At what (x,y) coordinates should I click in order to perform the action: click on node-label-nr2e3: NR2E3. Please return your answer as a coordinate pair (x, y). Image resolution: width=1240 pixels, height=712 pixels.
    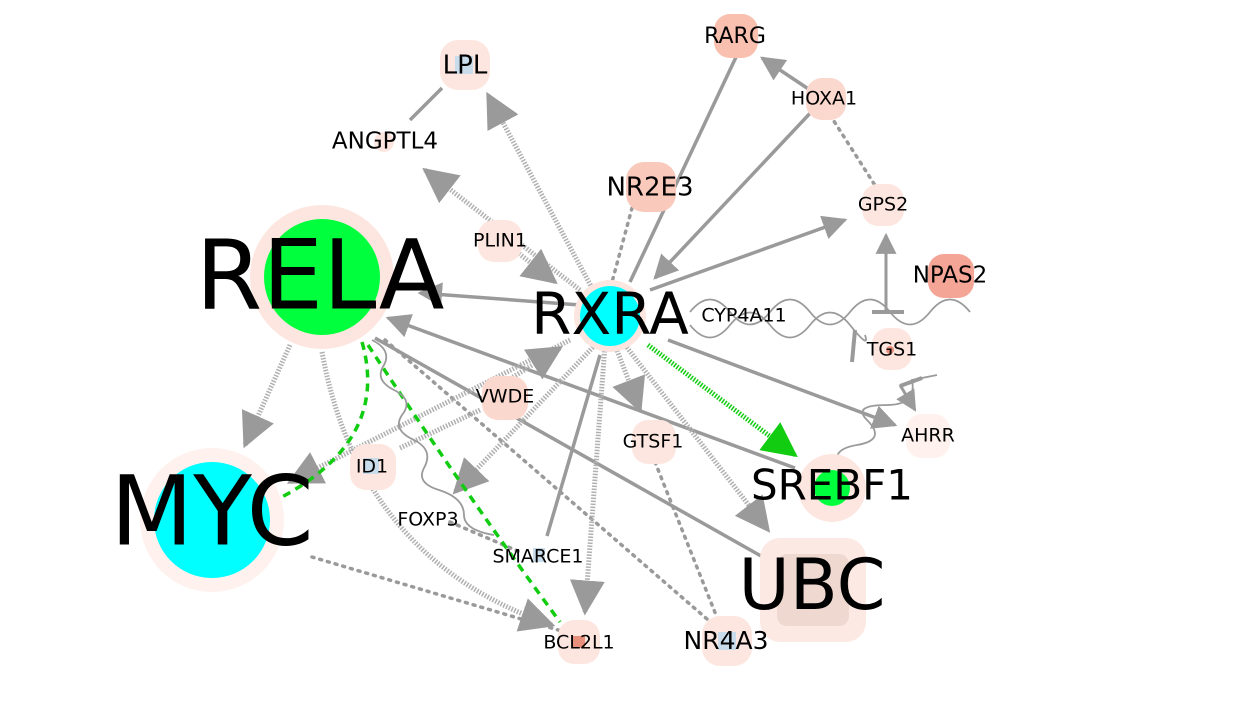
    Looking at the image, I should click on (649, 188).